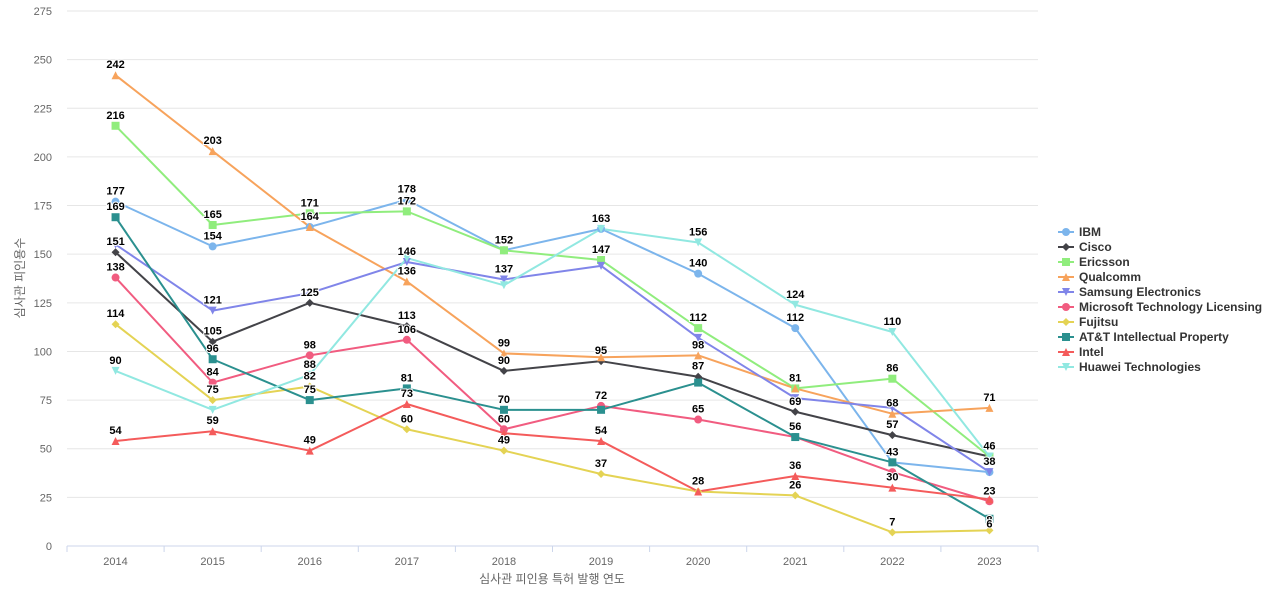  Describe the element at coordinates (989, 524) in the screenshot. I see `data-label: 6` at that location.